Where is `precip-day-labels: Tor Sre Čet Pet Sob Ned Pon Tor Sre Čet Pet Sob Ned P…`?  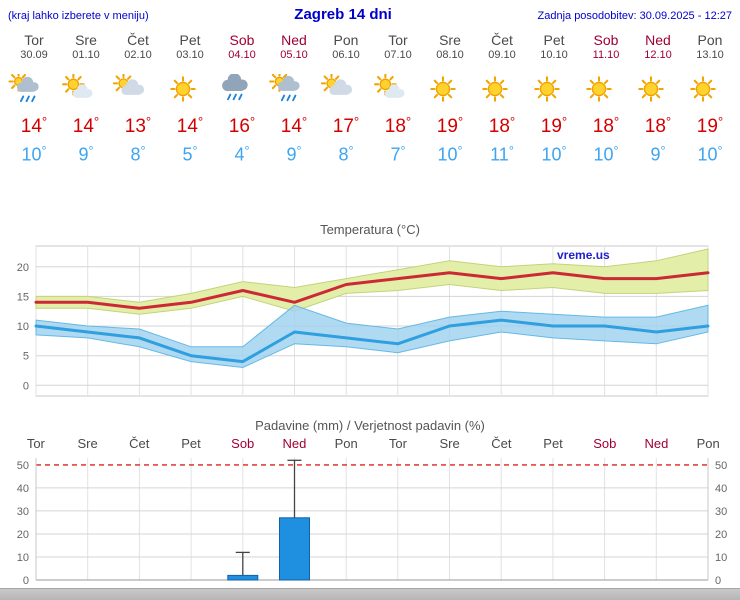
precip-day-labels: Tor Sre Čet Pet Sob Ned Pon Tor Sre Čet Pet Sob Ned P… is located at coordinates (370, 444).